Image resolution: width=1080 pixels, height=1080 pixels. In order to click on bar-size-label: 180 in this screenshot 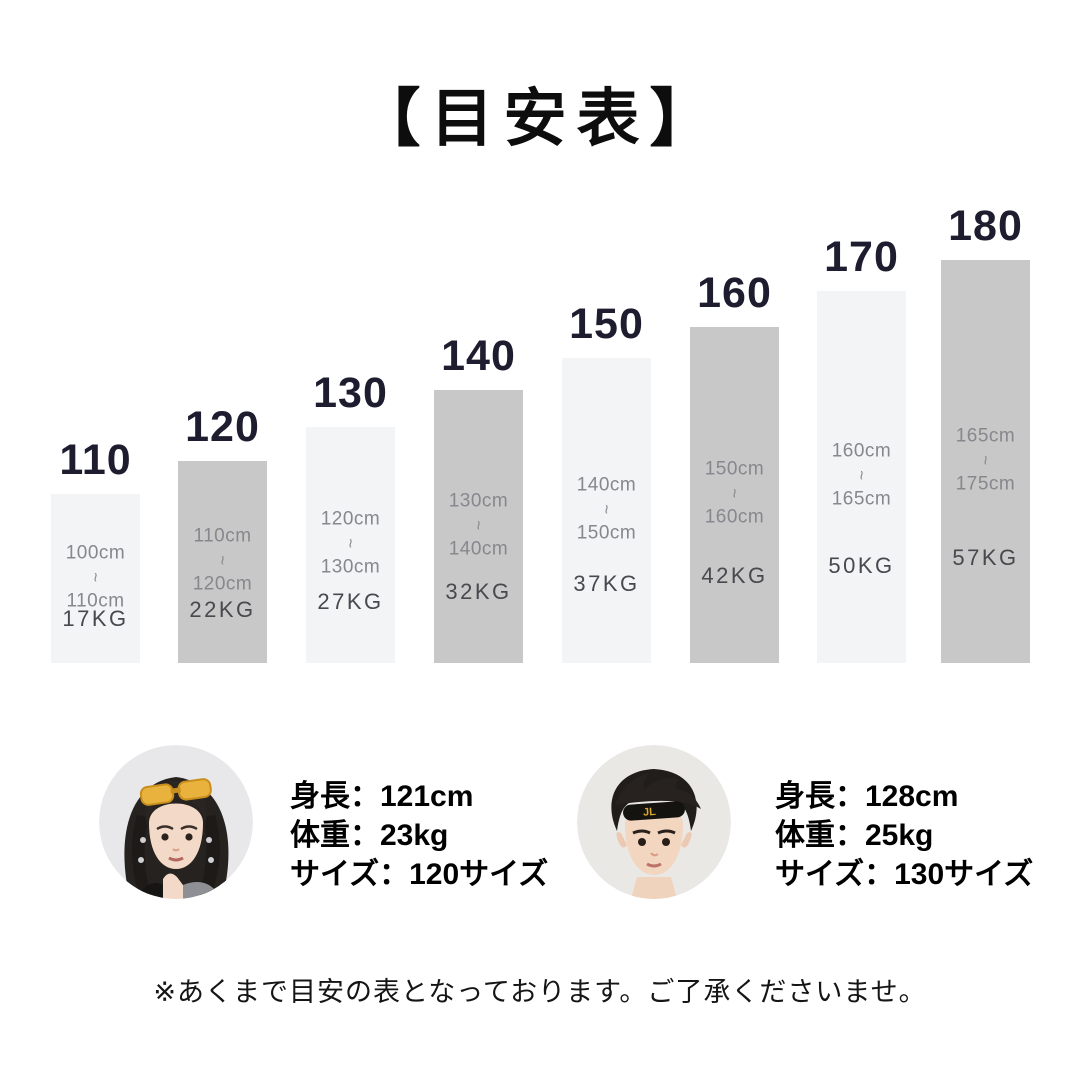, I will do `click(985, 226)`.